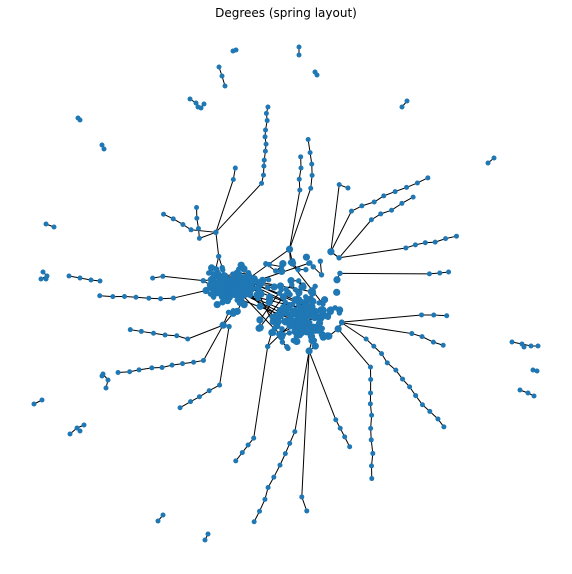  I want to click on graph-edge, so click(381, 318).